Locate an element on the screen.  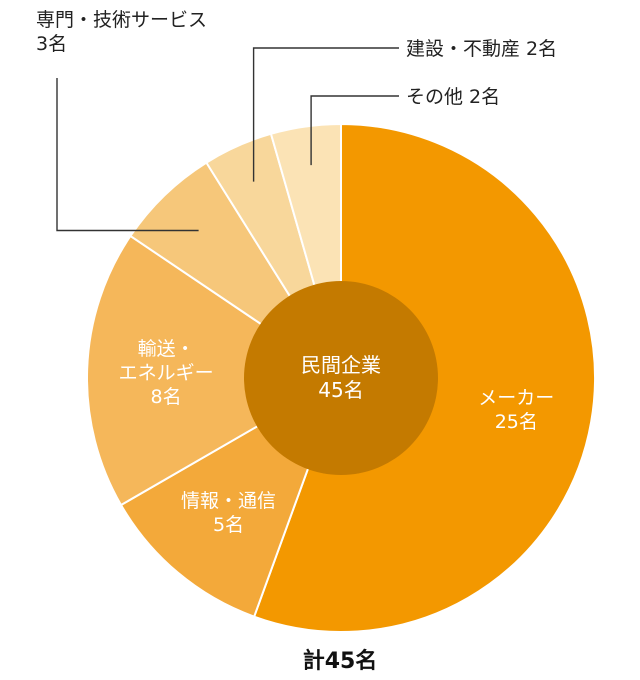
center-label: 民間企業 45名 is located at coordinates (341, 377).